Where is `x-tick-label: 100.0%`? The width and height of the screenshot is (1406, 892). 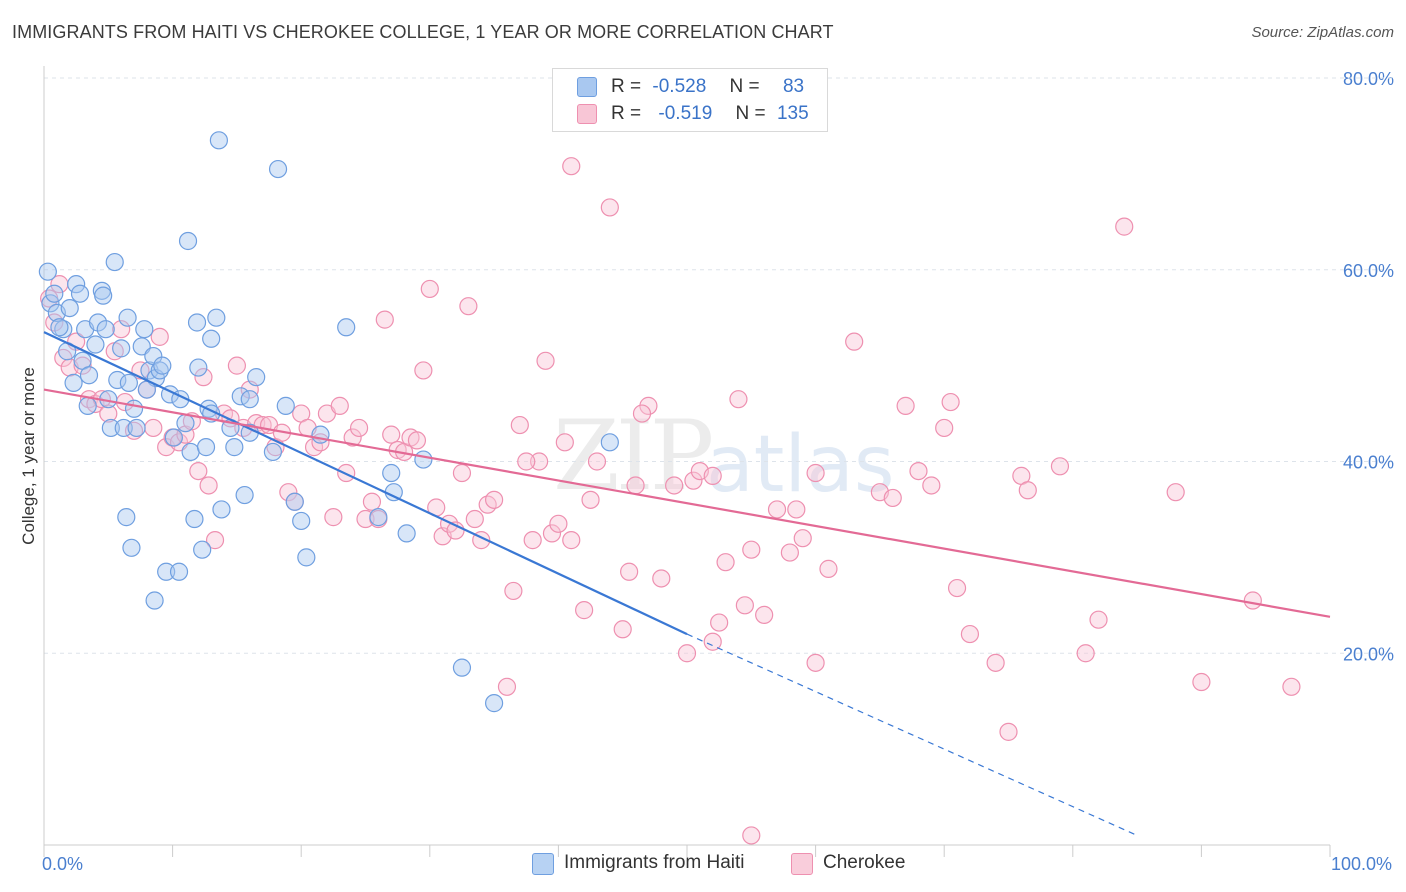
x-tick-label: 100.0% is located at coordinates (1361, 864).